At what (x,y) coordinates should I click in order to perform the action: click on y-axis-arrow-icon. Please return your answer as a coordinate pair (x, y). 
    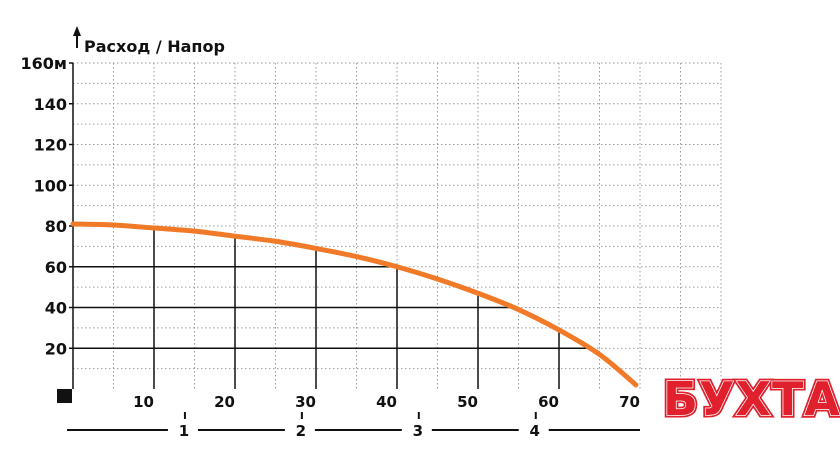
    Looking at the image, I should click on (77, 37).